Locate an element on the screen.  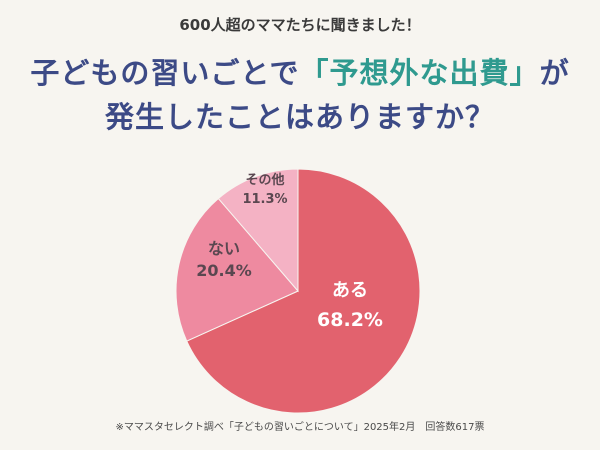
slice-label-1: ない is located at coordinates (224, 248).